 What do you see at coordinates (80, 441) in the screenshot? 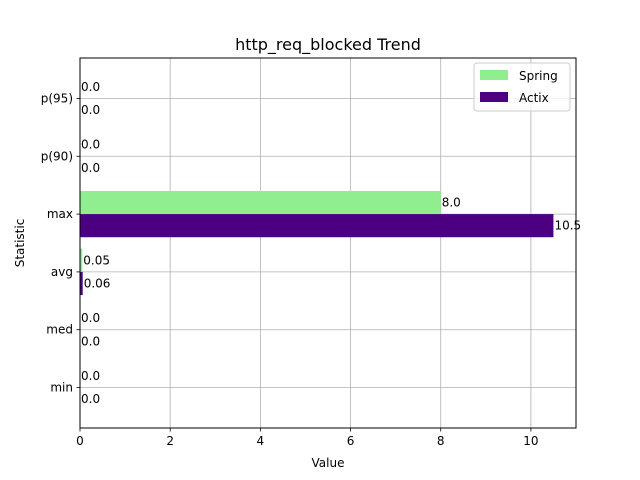
I see `x-tick-label: 0` at bounding box center [80, 441].